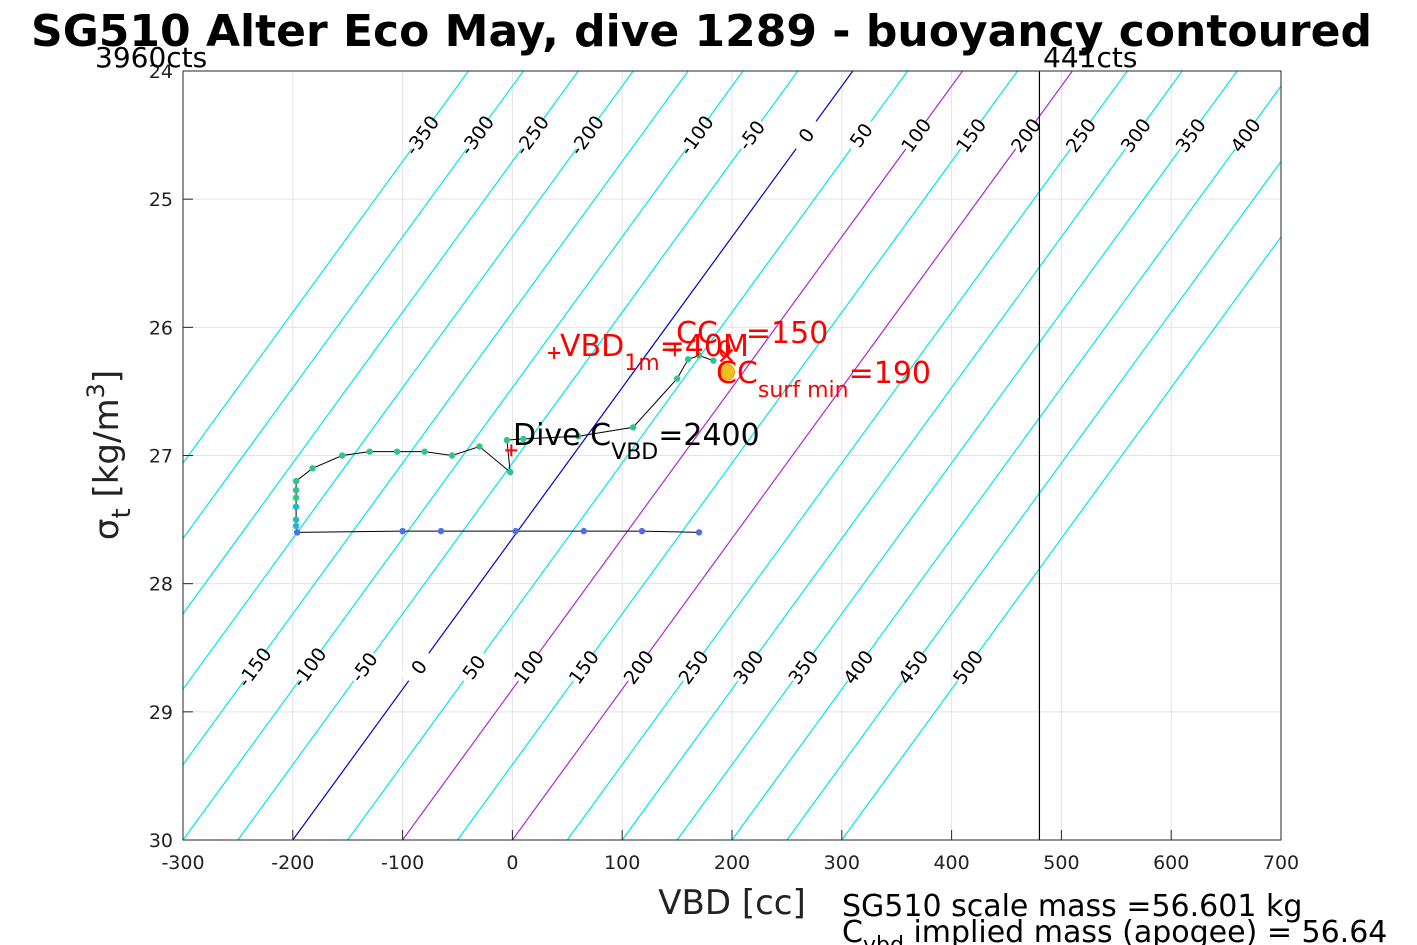  What do you see at coordinates (512, 863) in the screenshot?
I see `x-tick-label: 0` at bounding box center [512, 863].